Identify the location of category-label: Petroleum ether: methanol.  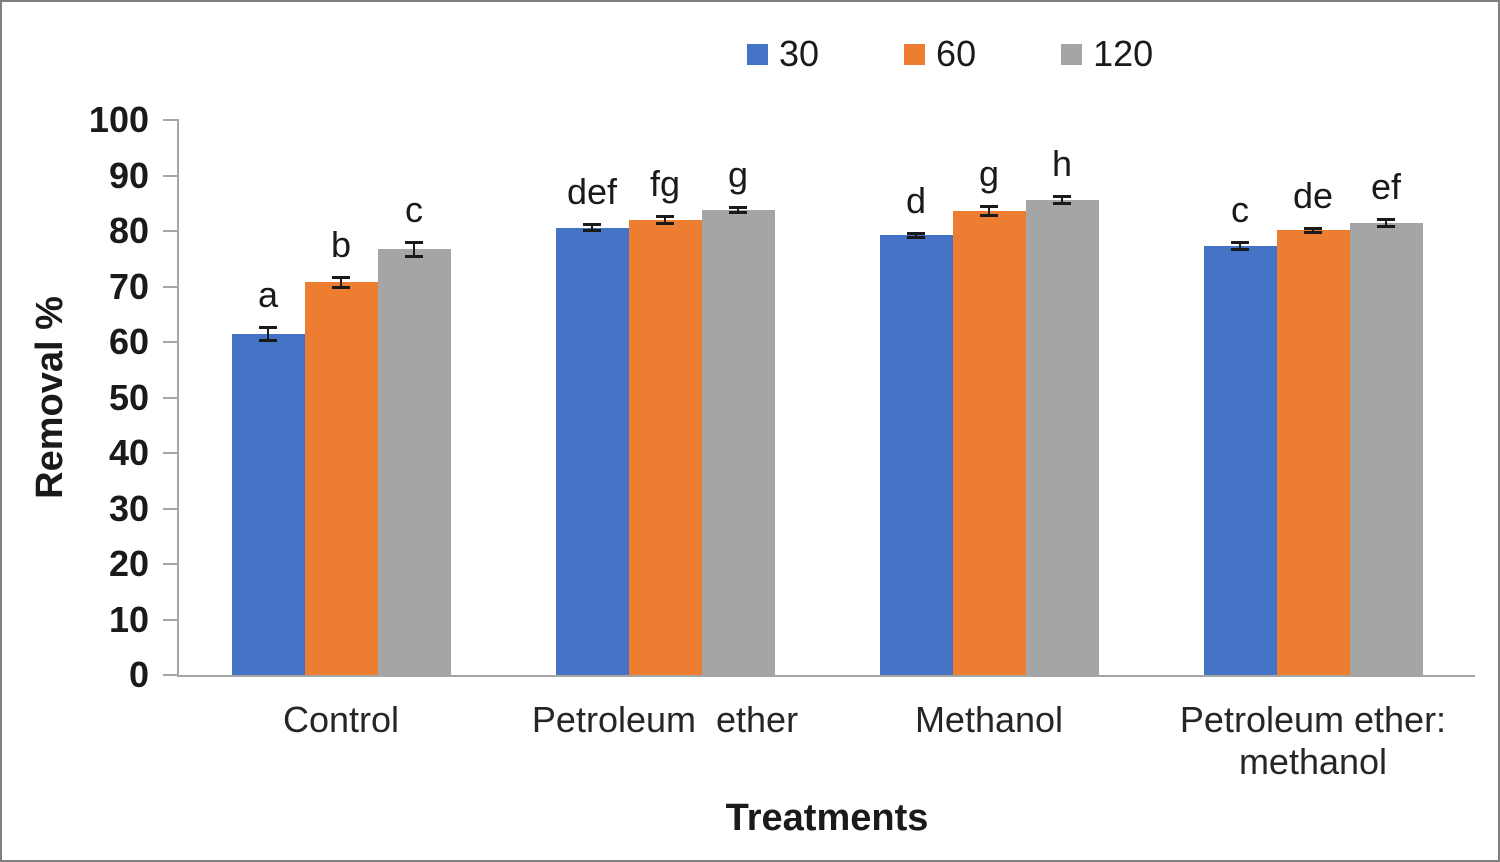
(1313, 740).